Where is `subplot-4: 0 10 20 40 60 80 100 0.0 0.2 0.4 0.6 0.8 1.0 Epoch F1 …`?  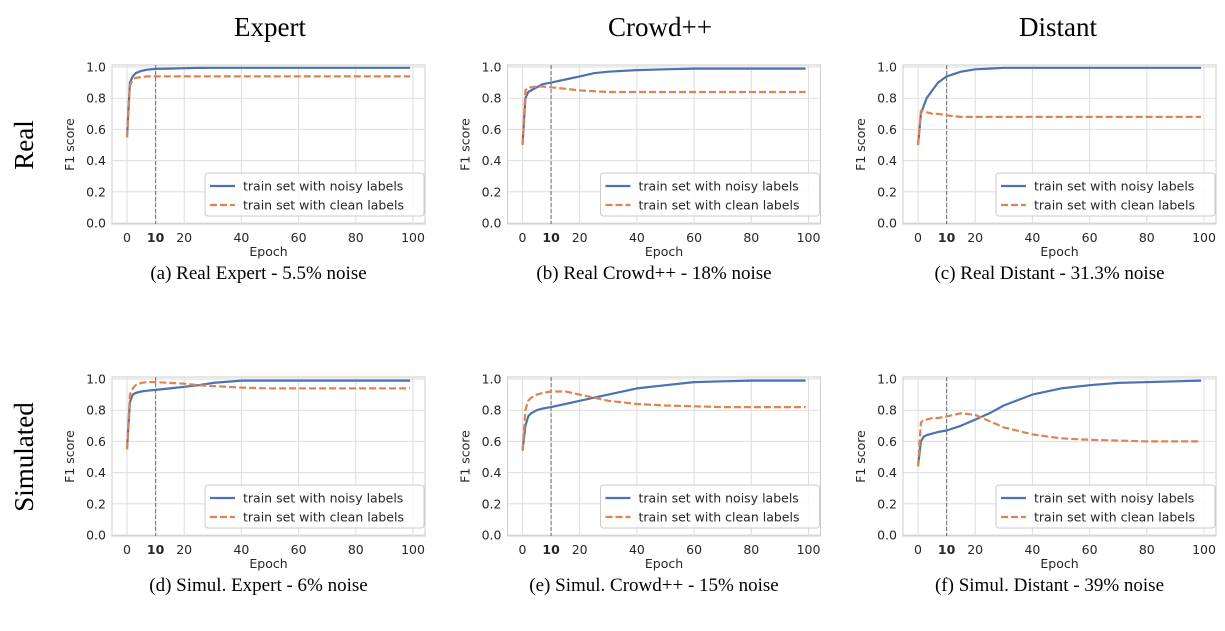 subplot-4: 0 10 20 40 60 80 100 0.0 0.2 0.4 0.6 0.8 1.0 Epoch F1 … is located at coordinates (244, 484).